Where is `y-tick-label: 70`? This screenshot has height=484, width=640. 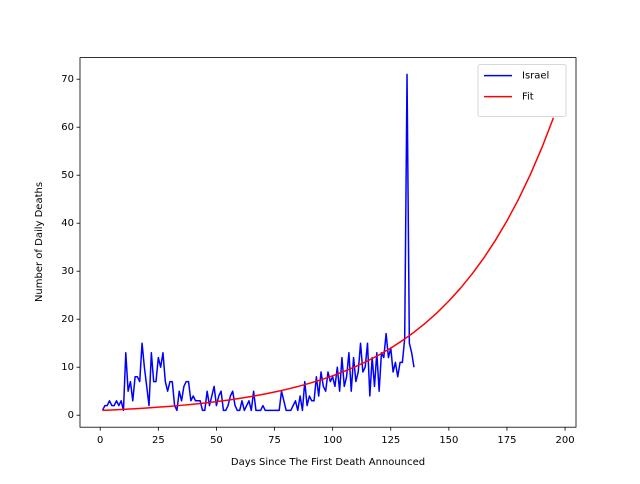 y-tick-label: 70 is located at coordinates (67, 79).